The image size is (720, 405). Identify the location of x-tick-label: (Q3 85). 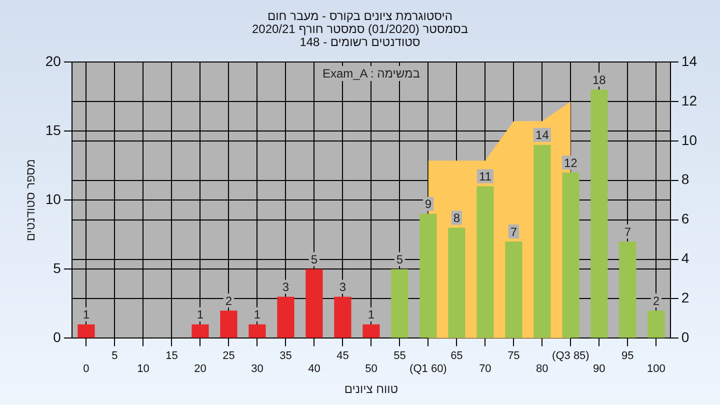
(571, 356).